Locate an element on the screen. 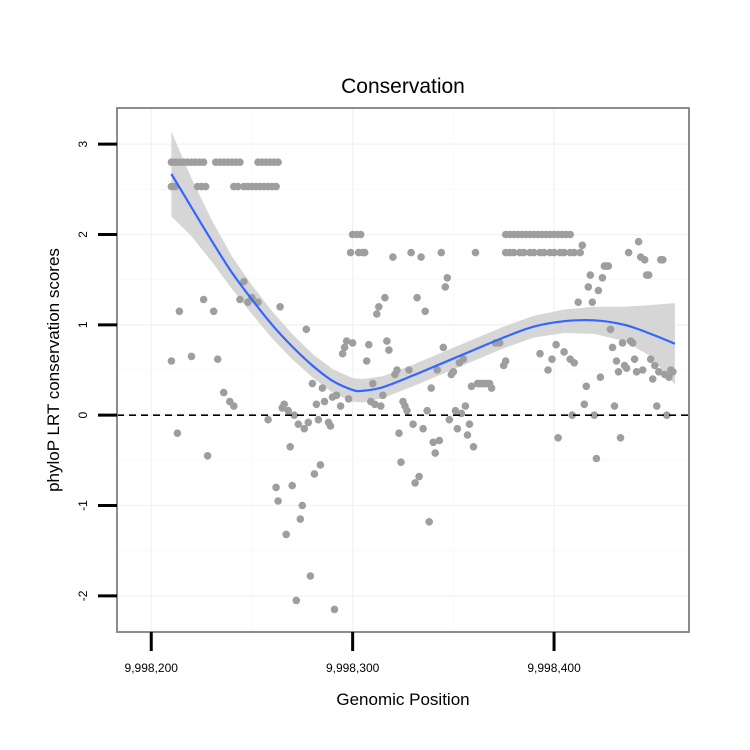 The width and height of the screenshot is (750, 750). x-tick-label: 9,998,400 is located at coordinates (554, 668).